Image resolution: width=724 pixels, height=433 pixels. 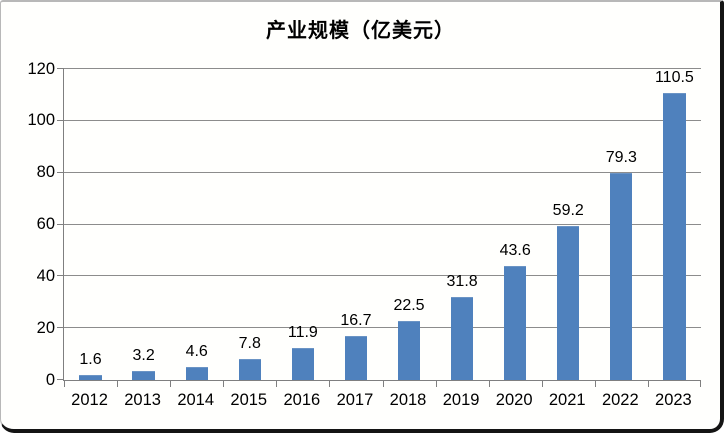 What do you see at coordinates (355, 400) in the screenshot?
I see `x-tick-label-2017: 2017` at bounding box center [355, 400].